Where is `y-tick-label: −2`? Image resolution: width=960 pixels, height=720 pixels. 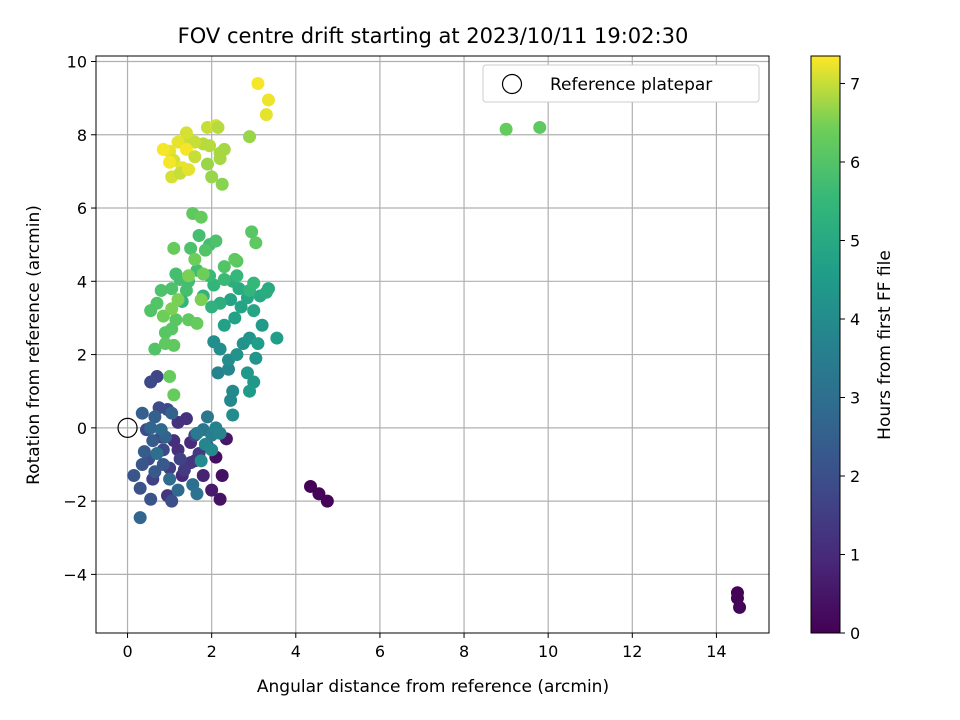
y-tick-label: −2 is located at coordinates (75, 501).